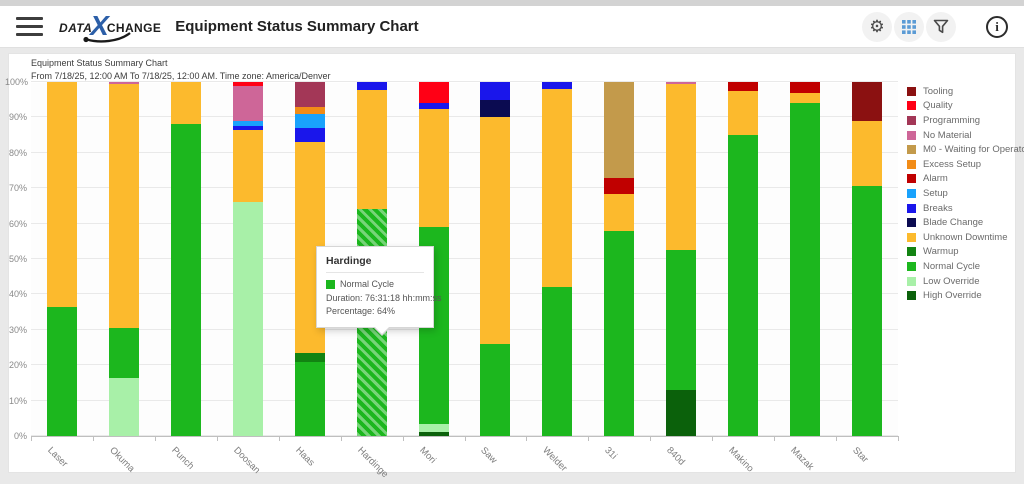 Image resolution: width=1024 pixels, height=484 pixels. I want to click on legend-item: Warmup, so click(965, 252).